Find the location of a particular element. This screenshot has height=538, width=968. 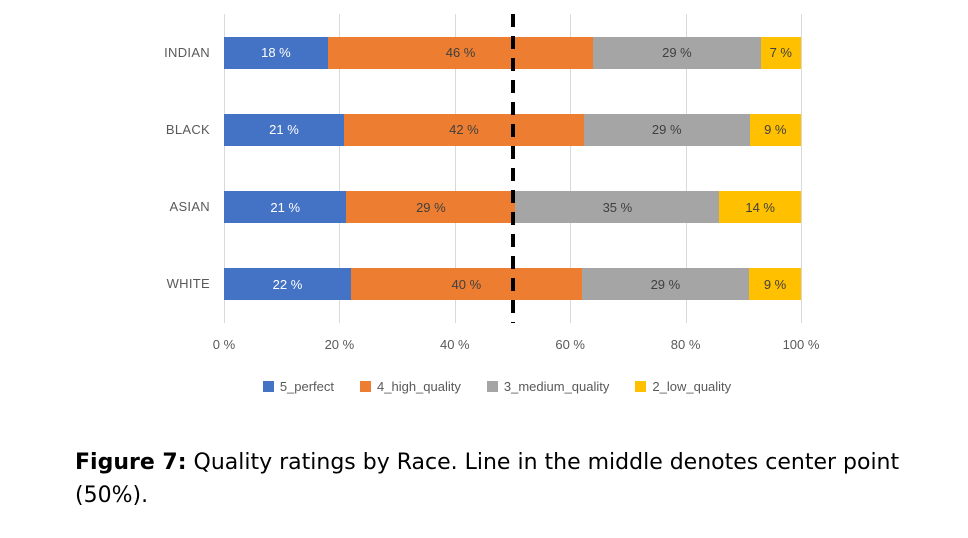

bar-value-label: 7 % is located at coordinates (780, 53).